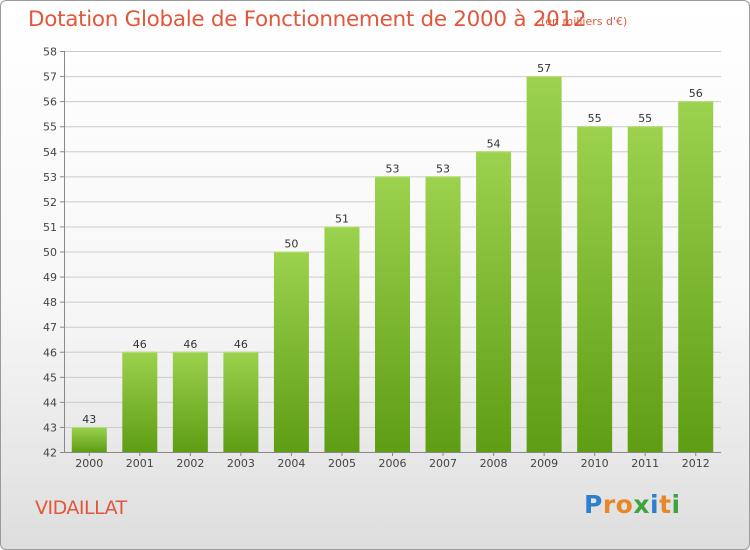 Image resolution: width=750 pixels, height=550 pixels. I want to click on data-label: 54, so click(494, 143).